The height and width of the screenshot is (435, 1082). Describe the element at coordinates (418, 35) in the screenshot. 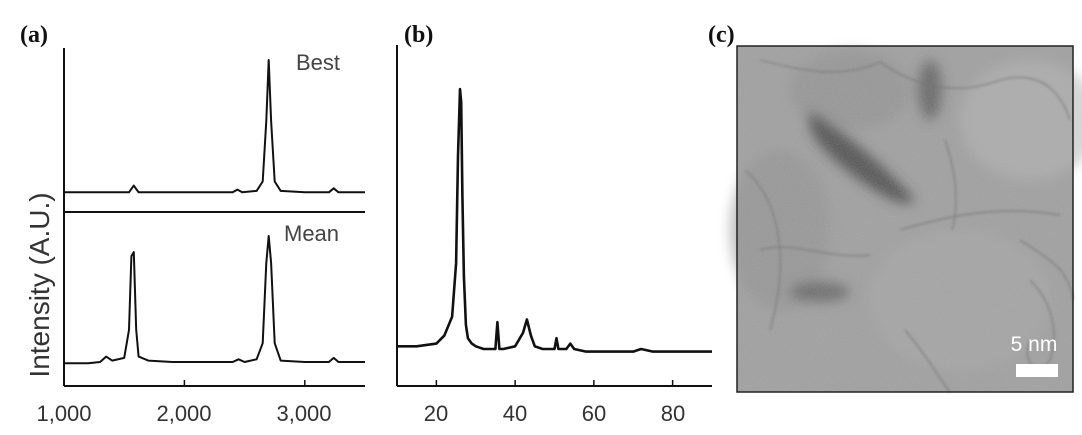

I see `panel-b-label: (b)` at that location.